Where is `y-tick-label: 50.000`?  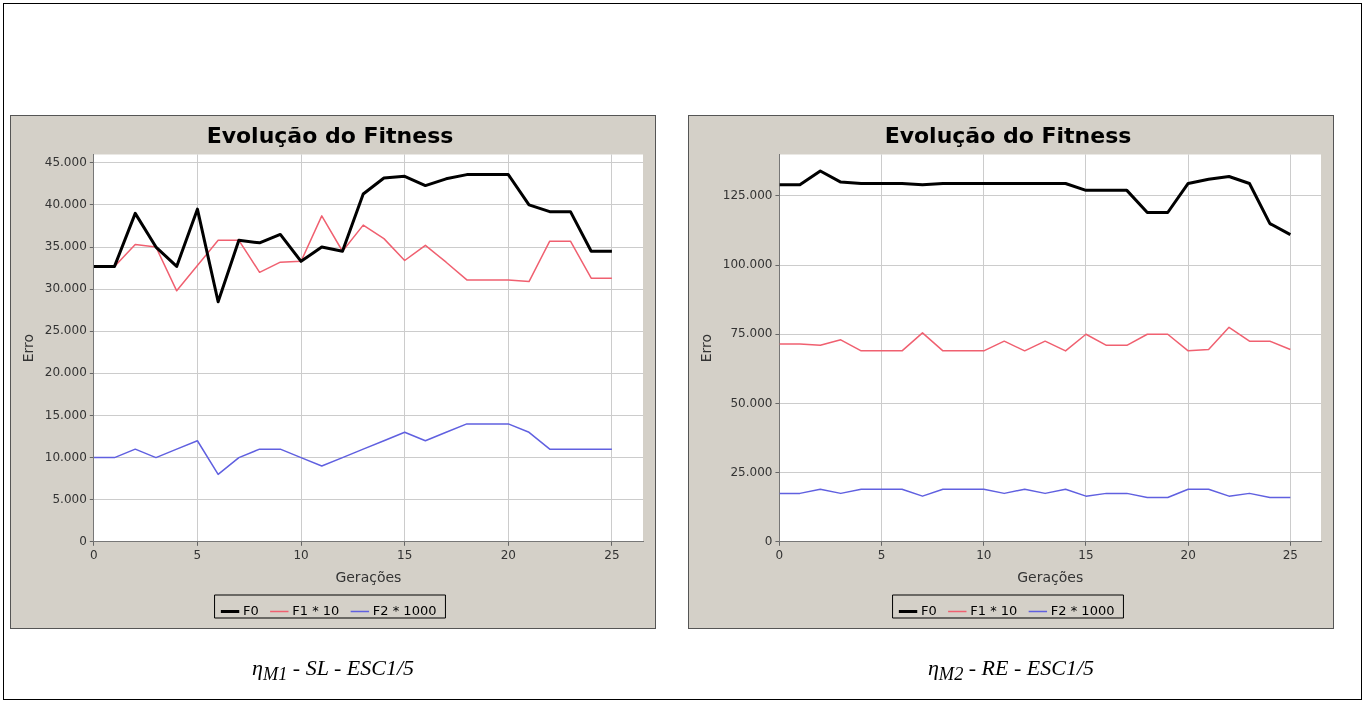 y-tick-label: 50.000 is located at coordinates (751, 402).